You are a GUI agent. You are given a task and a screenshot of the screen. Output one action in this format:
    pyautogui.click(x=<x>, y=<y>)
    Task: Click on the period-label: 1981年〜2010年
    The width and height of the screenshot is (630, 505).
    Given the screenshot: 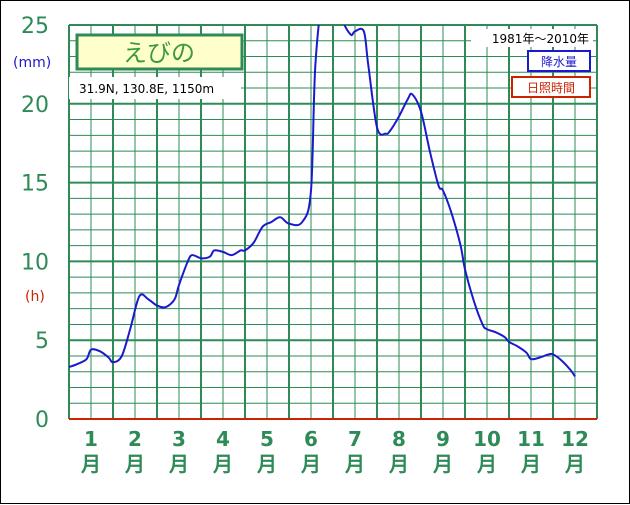 What is the action you would take?
    pyautogui.click(x=540, y=39)
    